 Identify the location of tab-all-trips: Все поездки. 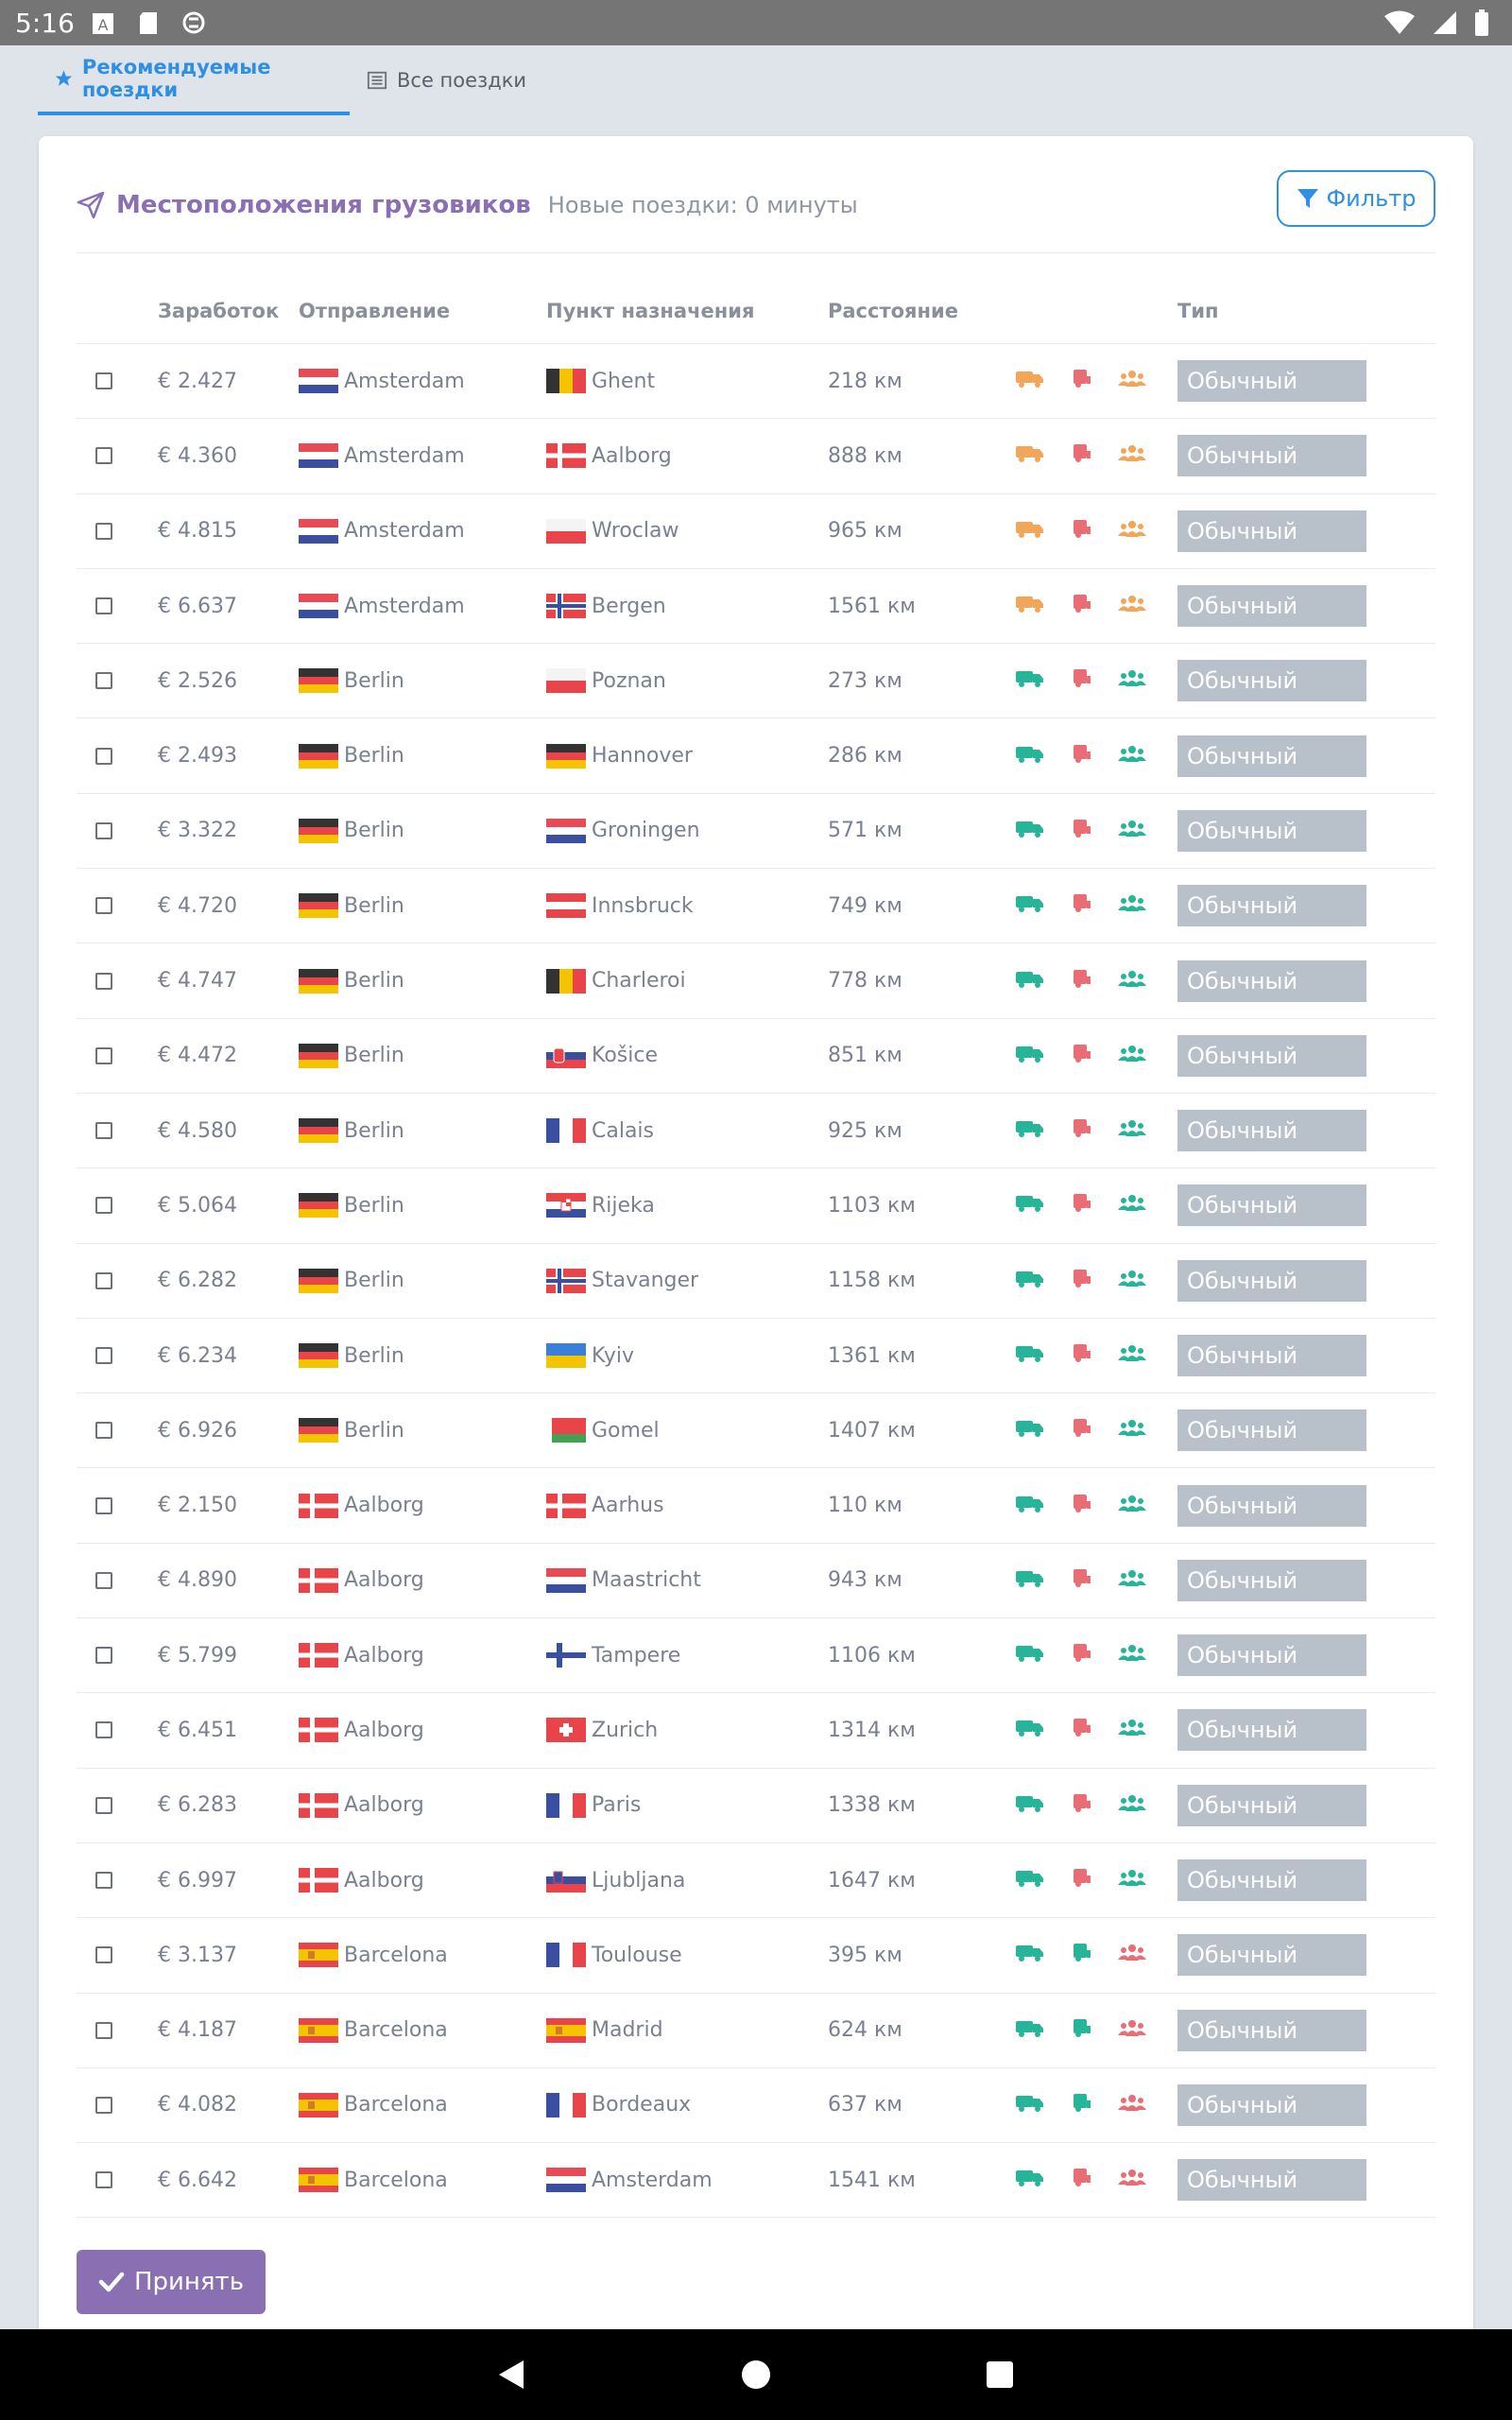
(446, 80).